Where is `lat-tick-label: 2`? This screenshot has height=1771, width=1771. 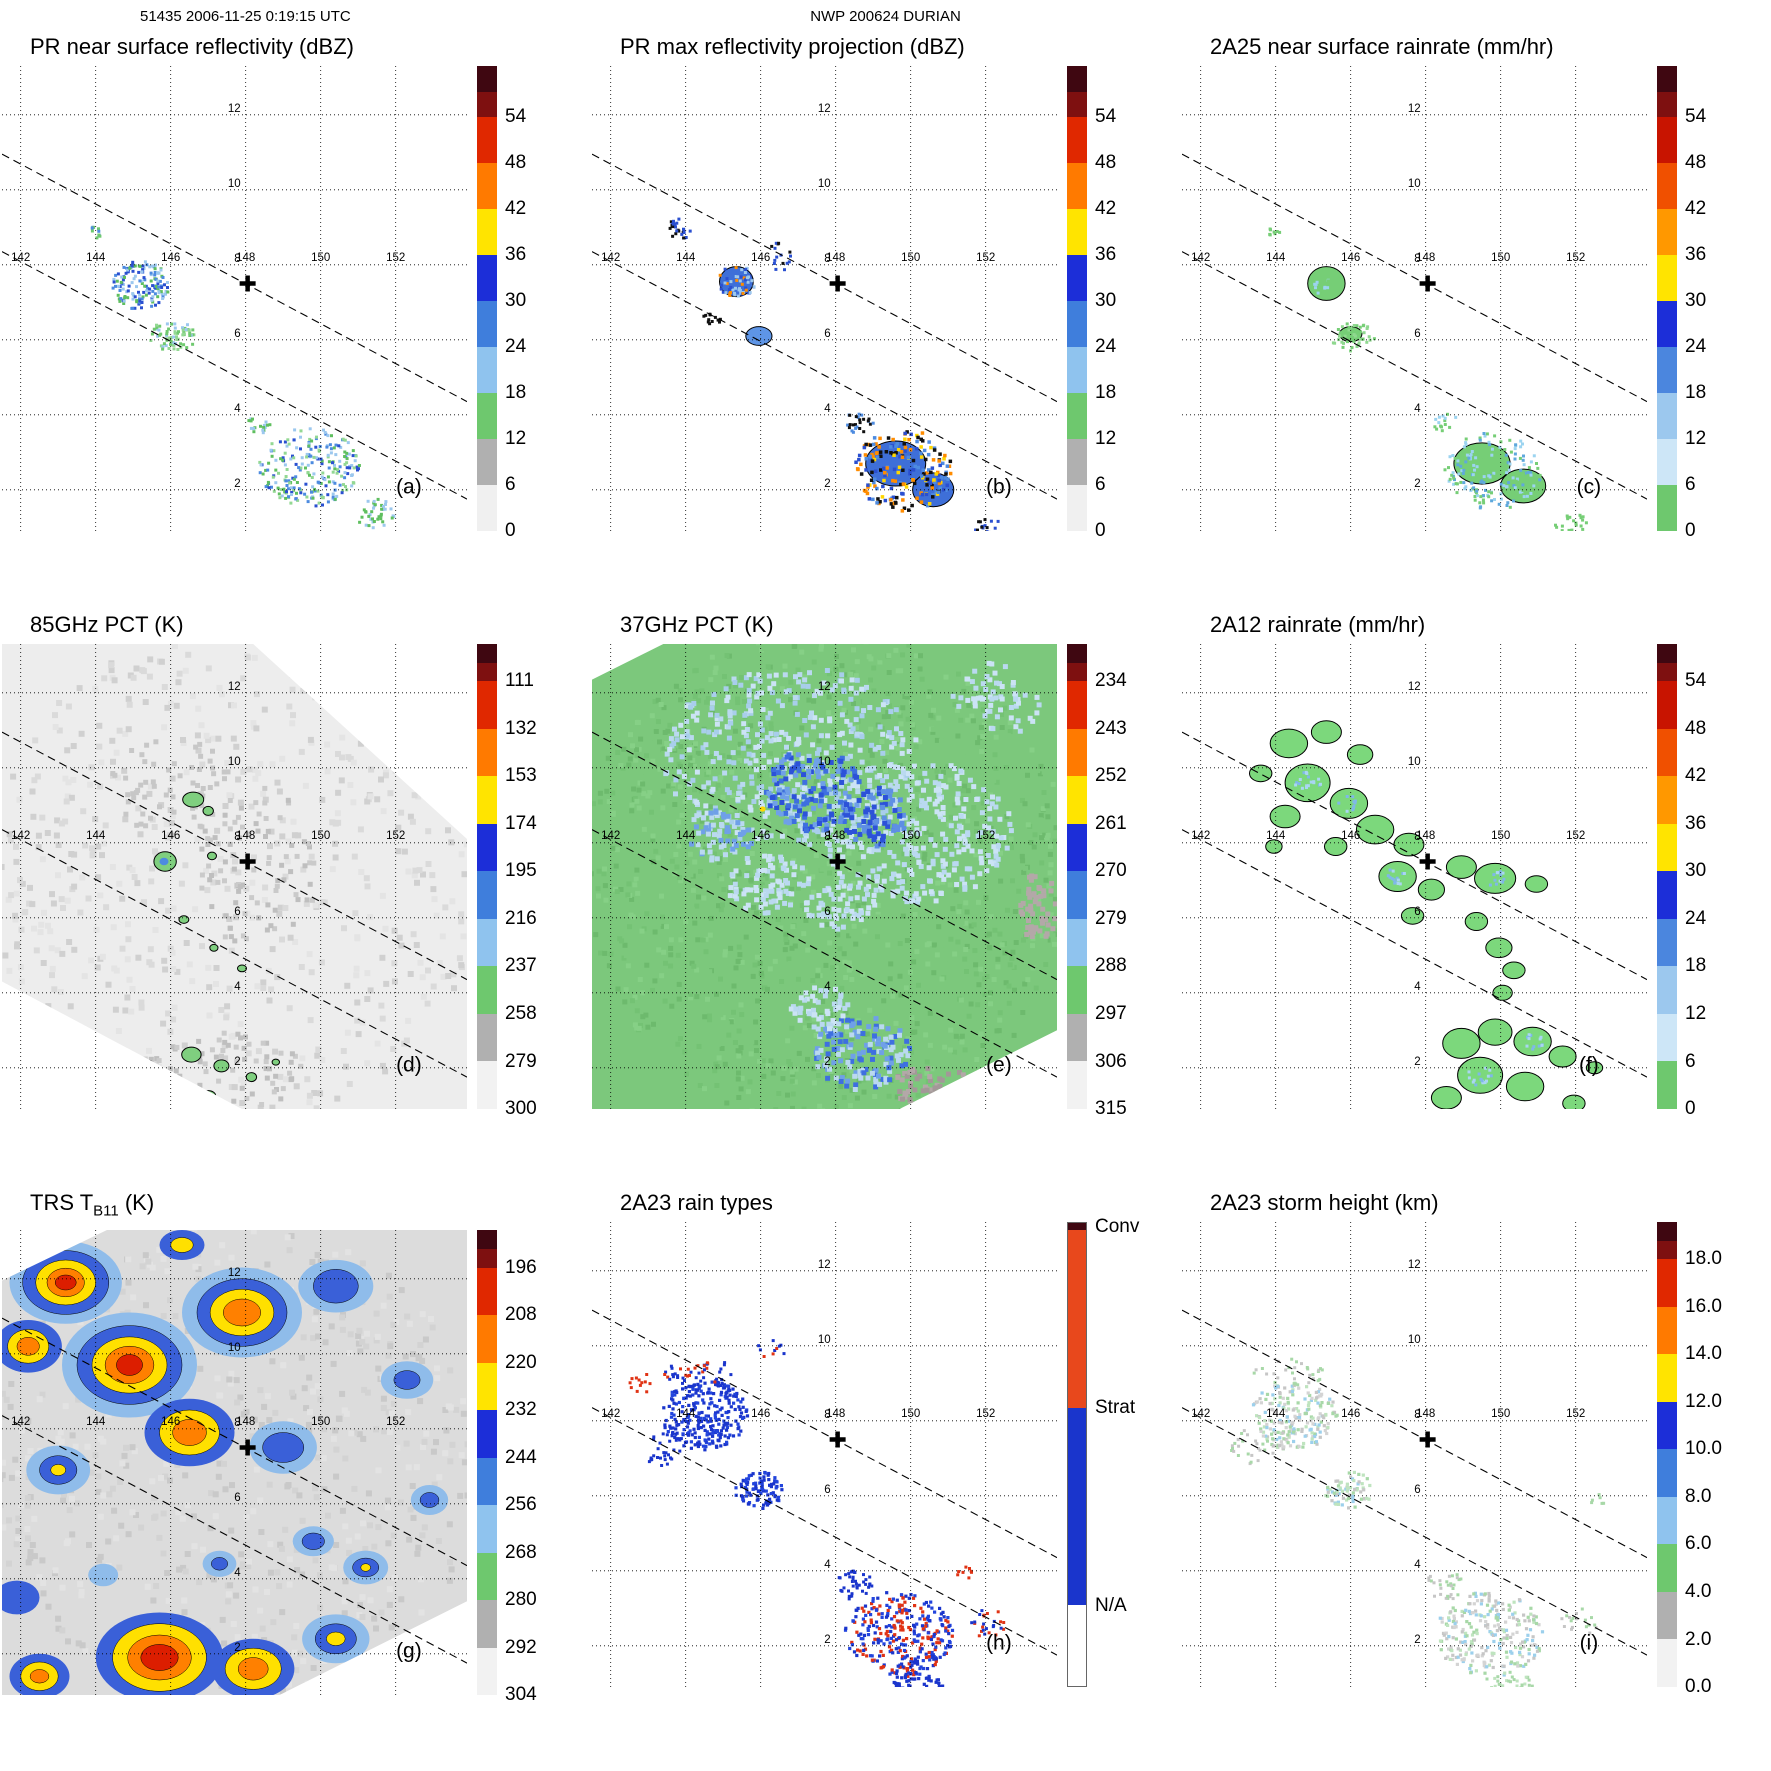 lat-tick-label: 2 is located at coordinates (1417, 1062).